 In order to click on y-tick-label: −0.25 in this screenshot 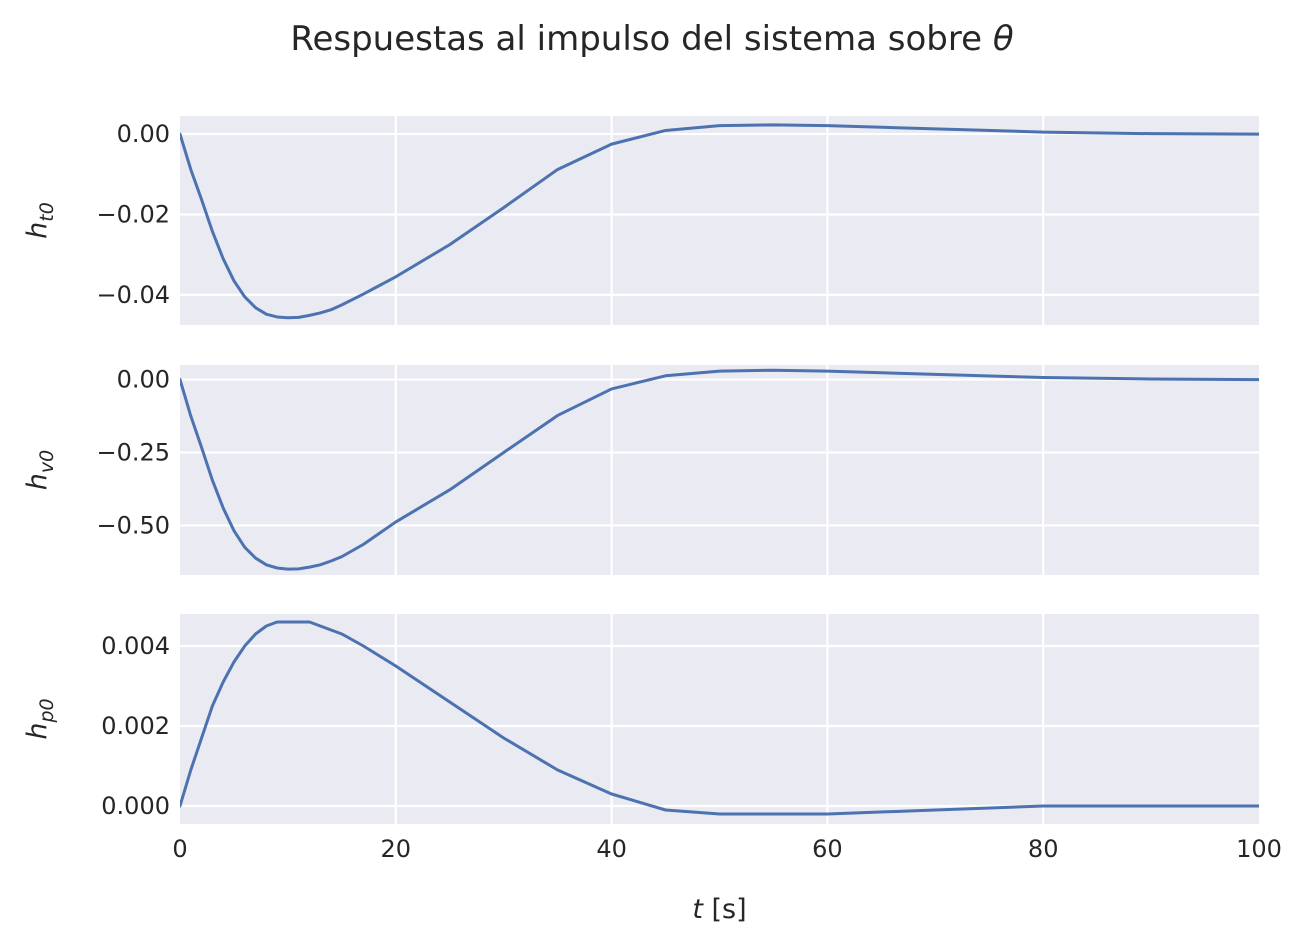, I will do `click(133, 453)`.